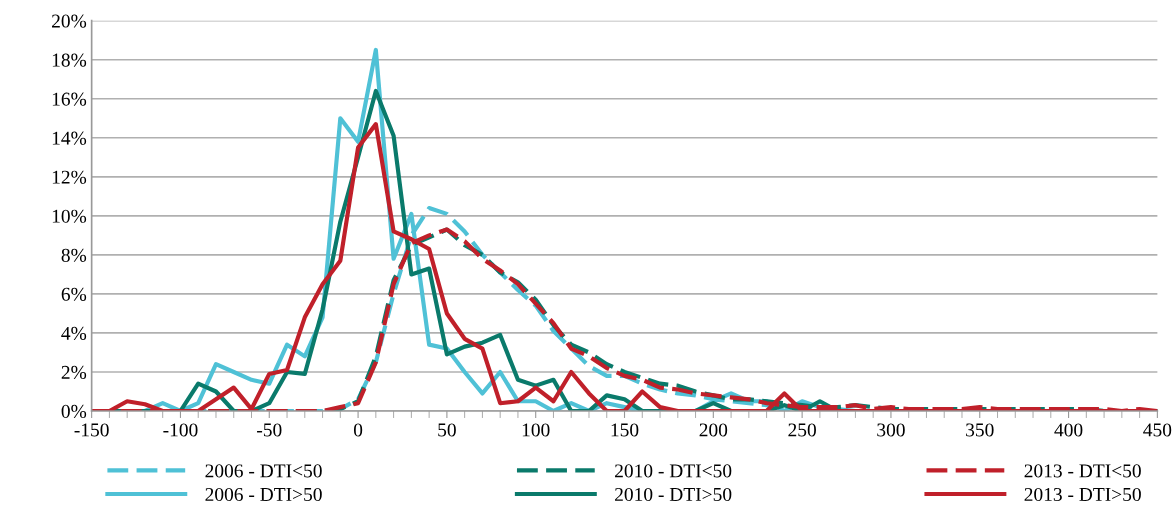  Describe the element at coordinates (891, 430) in the screenshot. I see `x-tick-label: 300` at that location.